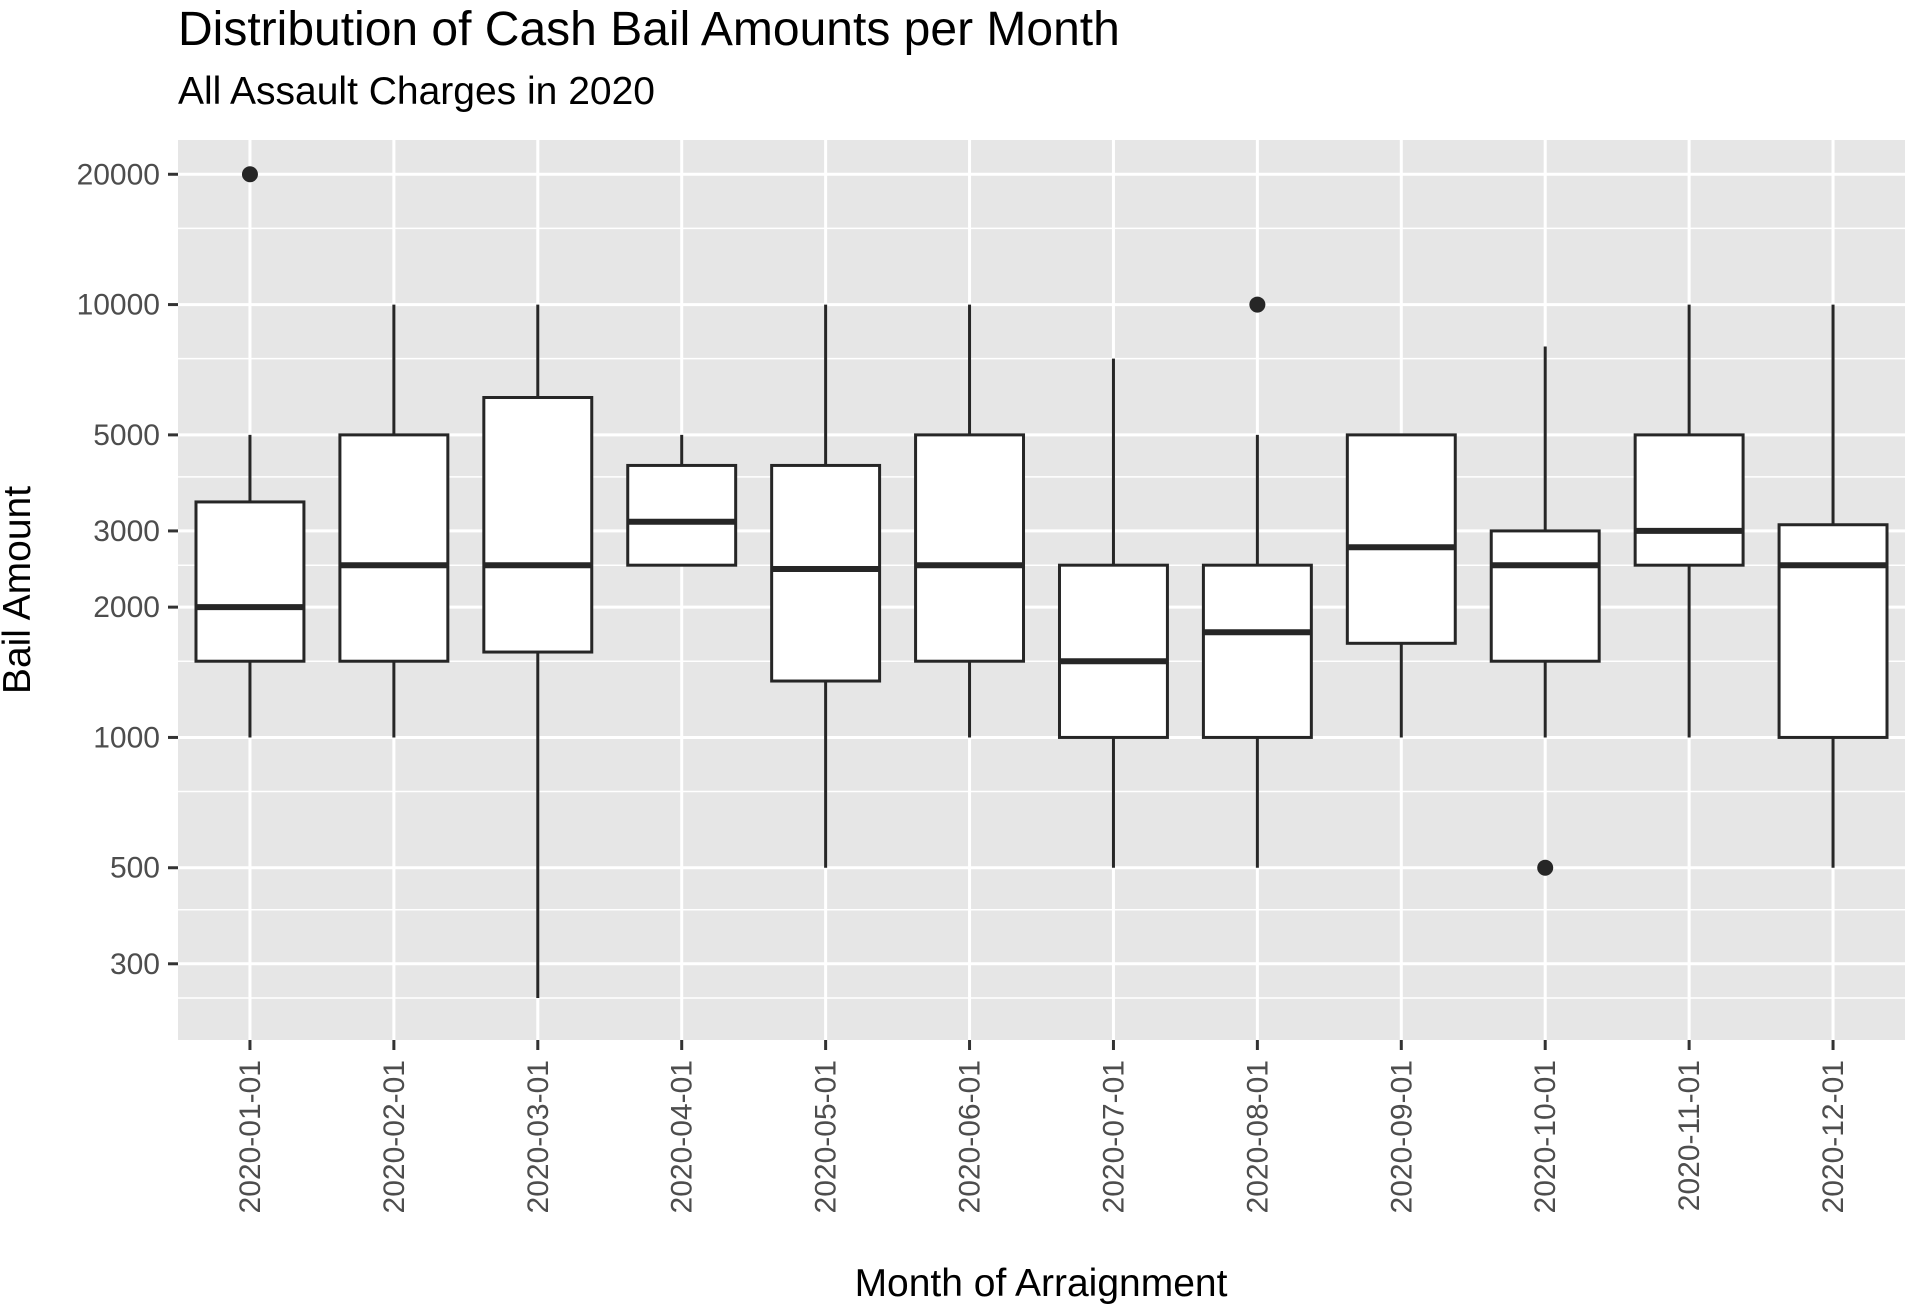  What do you see at coordinates (19, 590) in the screenshot?
I see `y-axis-title: Bail Amount` at bounding box center [19, 590].